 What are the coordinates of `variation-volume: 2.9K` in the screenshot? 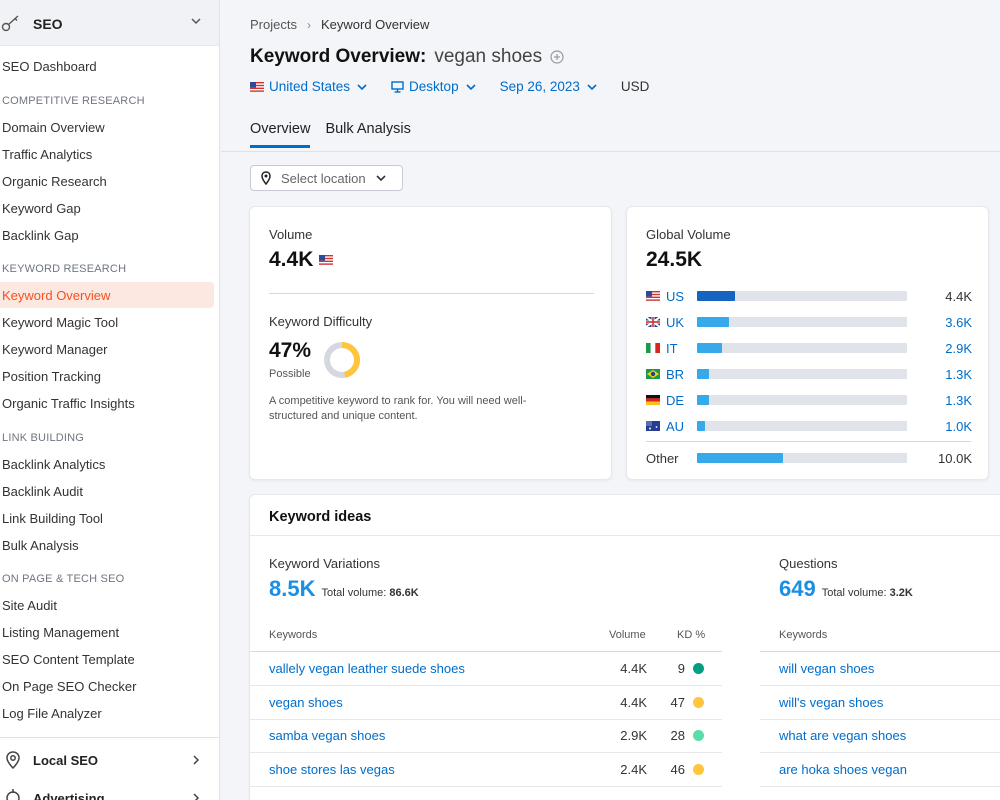 It's located at (633, 735).